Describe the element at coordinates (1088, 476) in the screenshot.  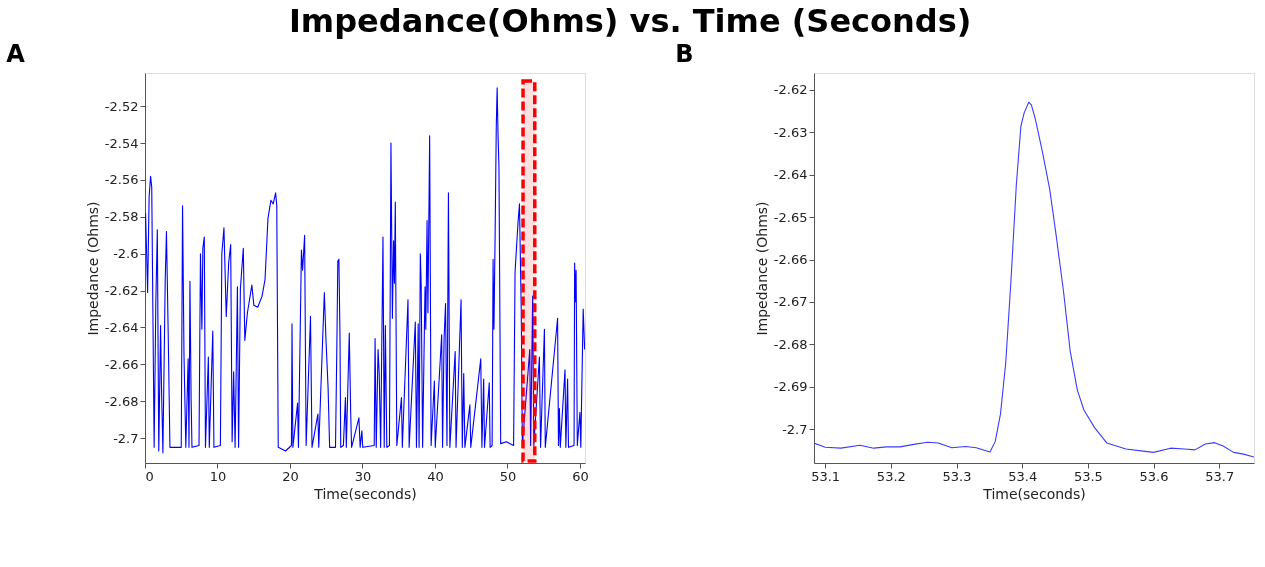
I see `x-tick-label: 53.5` at that location.